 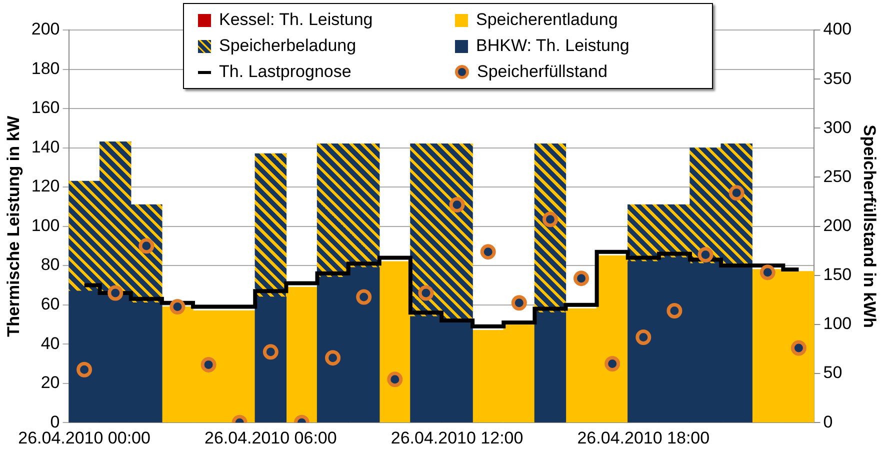 I want to click on legend-label: Speicherfüllstand, so click(x=542, y=72).